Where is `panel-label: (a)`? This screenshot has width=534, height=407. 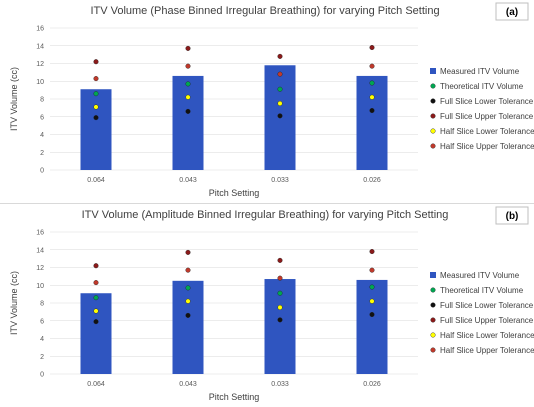
panel-label: (a) is located at coordinates (512, 12).